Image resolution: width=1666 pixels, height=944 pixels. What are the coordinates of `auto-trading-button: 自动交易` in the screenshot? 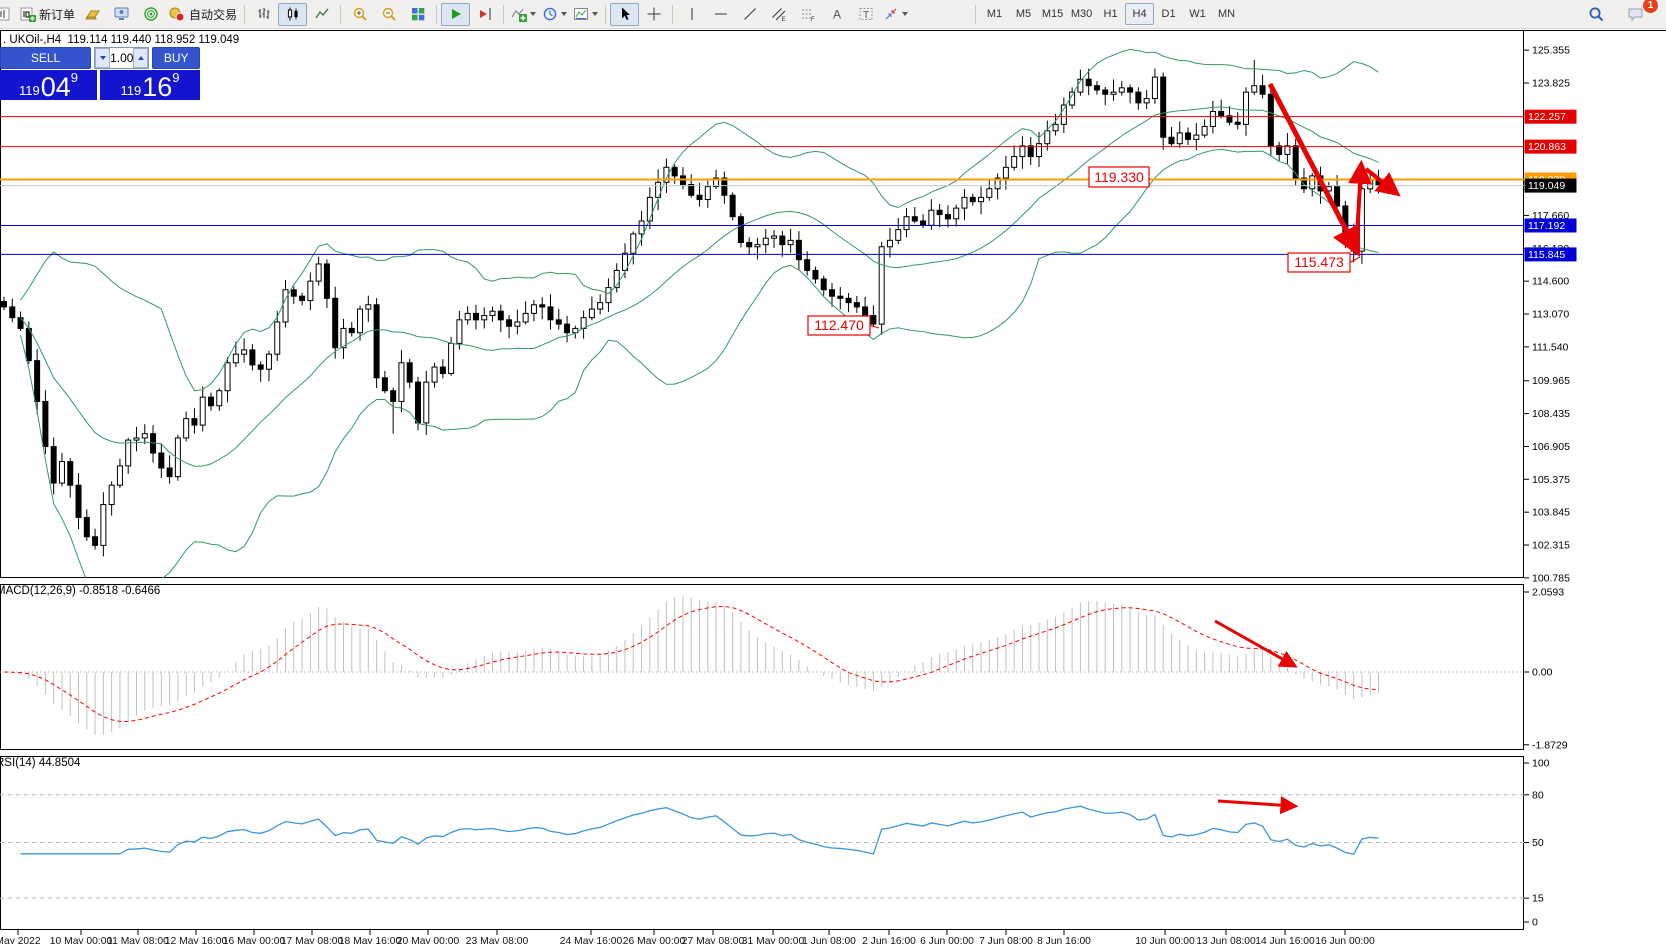 It's located at (202, 14).